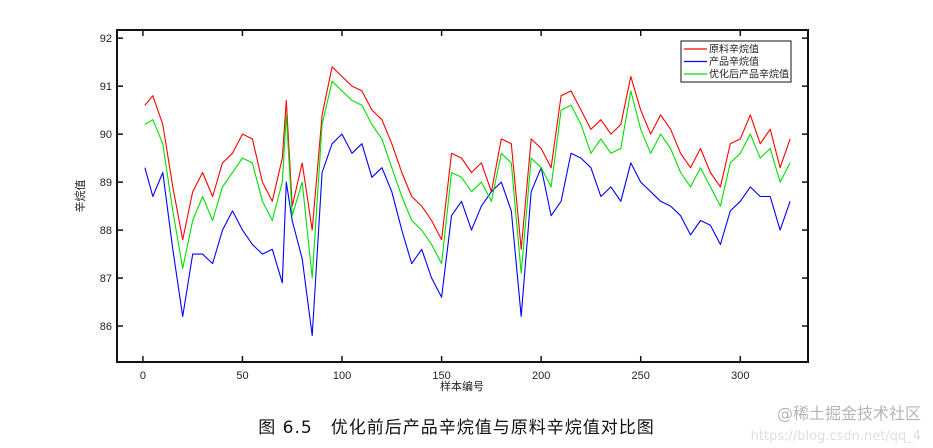  Describe the element at coordinates (80, 196) in the screenshot. I see `y-axis-label: 辛烷值` at that location.